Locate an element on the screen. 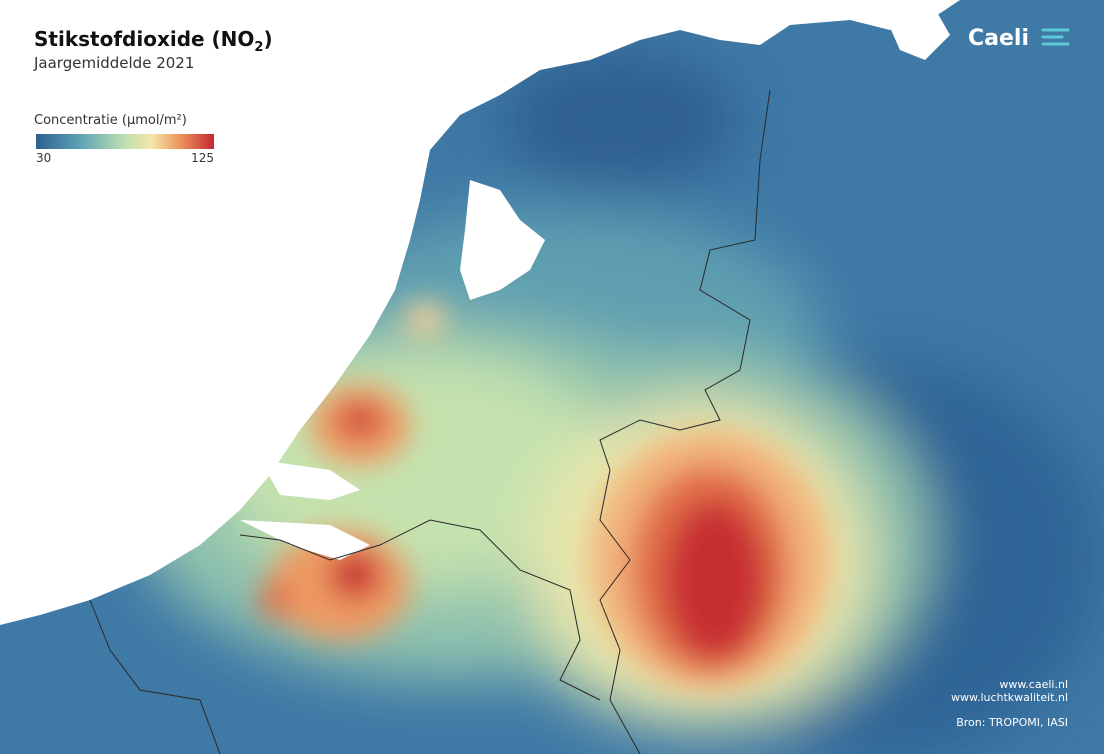 The width and height of the screenshot is (1104, 754). brand-icon is located at coordinates (1055, 37).